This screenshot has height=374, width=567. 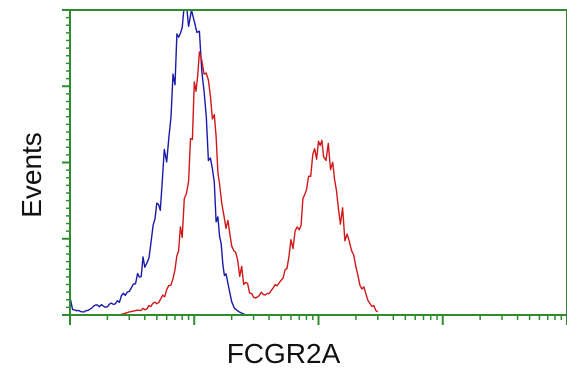 I want to click on y-axis-label-box: Events, so click(x=32, y=175).